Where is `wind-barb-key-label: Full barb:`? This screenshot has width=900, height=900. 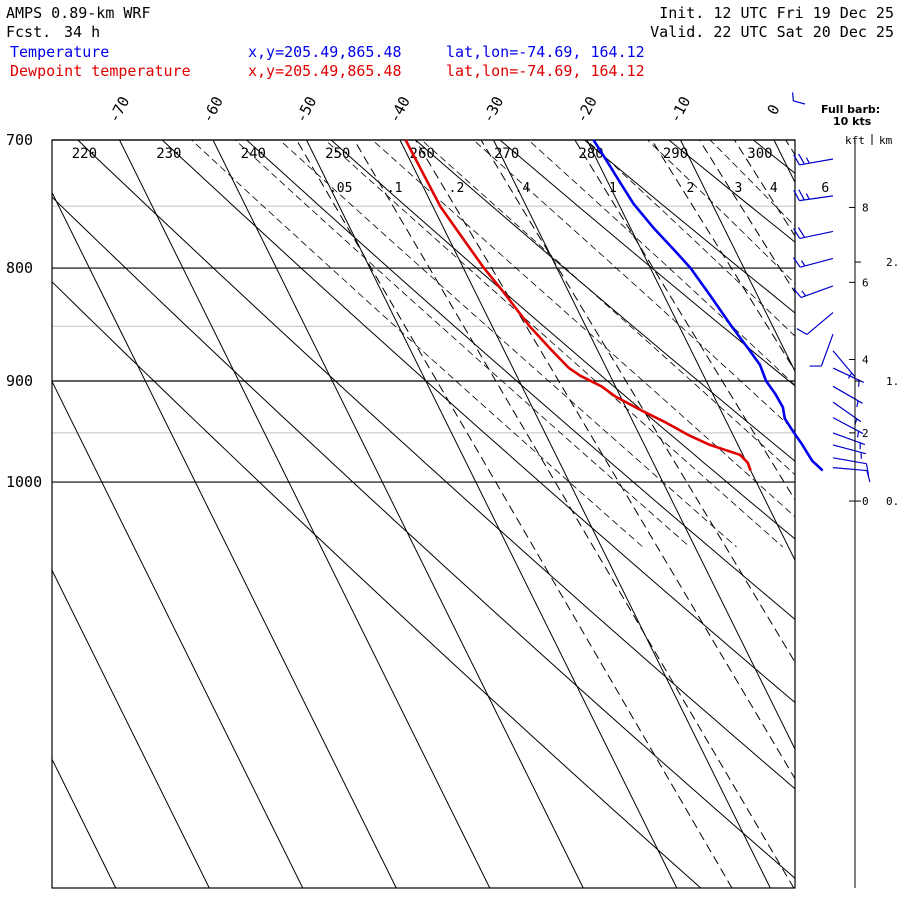
wind-barb-key-label: Full barb: is located at coordinates (850, 109).